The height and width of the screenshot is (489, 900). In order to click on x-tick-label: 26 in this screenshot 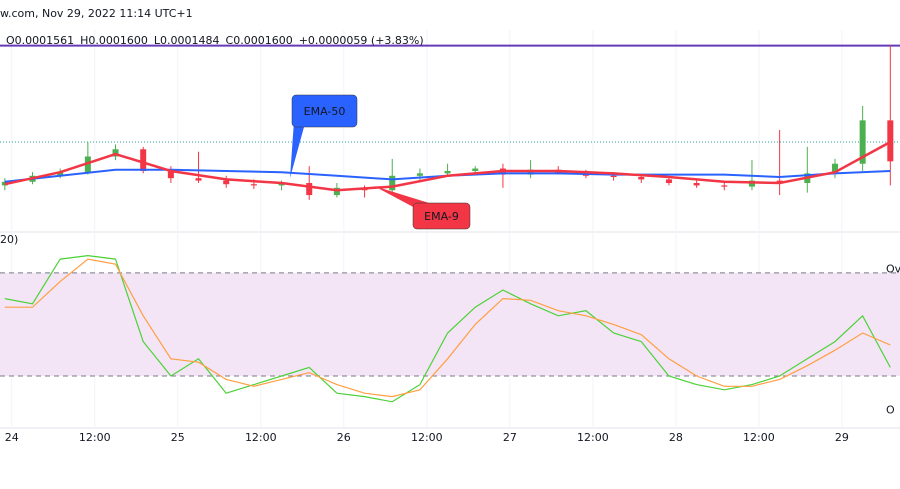, I will do `click(344, 437)`.